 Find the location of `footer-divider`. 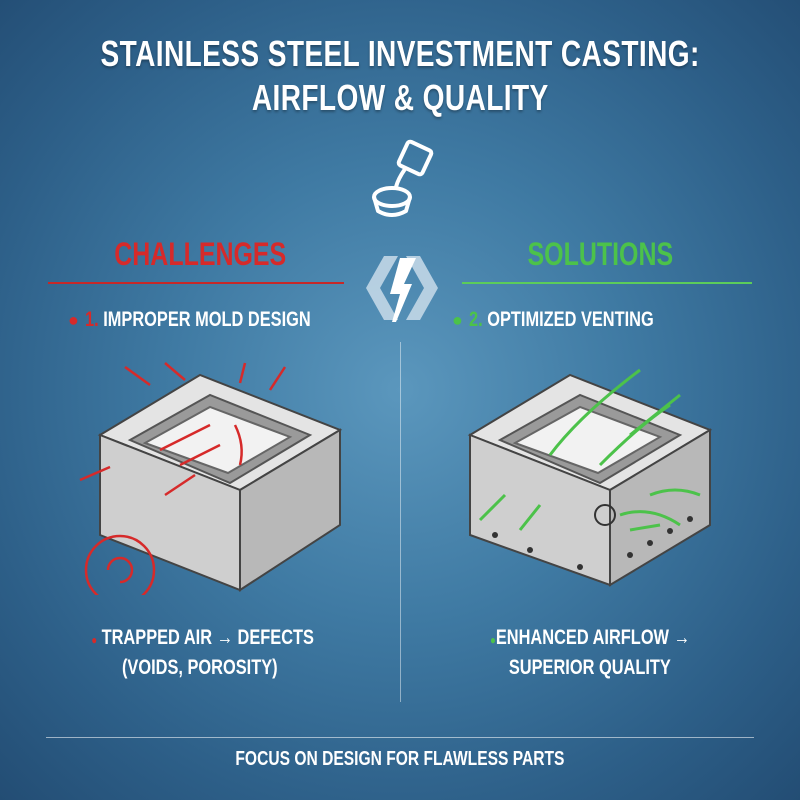

footer-divider is located at coordinates (400, 737).